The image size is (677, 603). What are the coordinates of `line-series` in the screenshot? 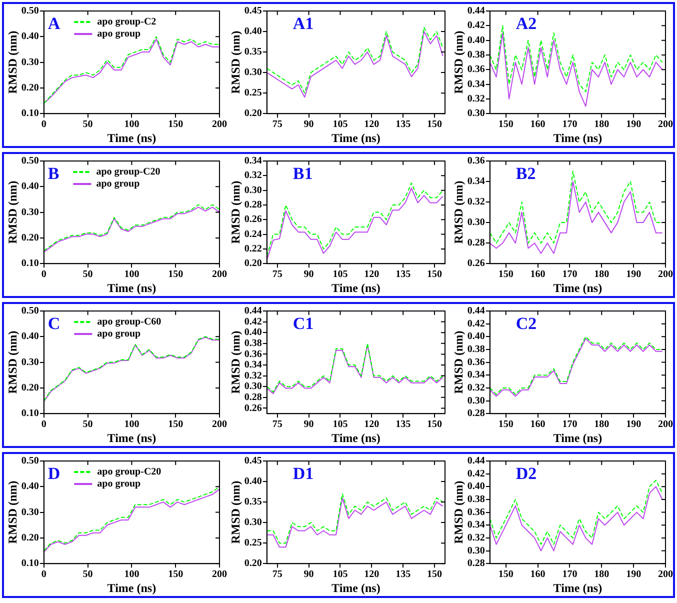 It's located at (576, 512).